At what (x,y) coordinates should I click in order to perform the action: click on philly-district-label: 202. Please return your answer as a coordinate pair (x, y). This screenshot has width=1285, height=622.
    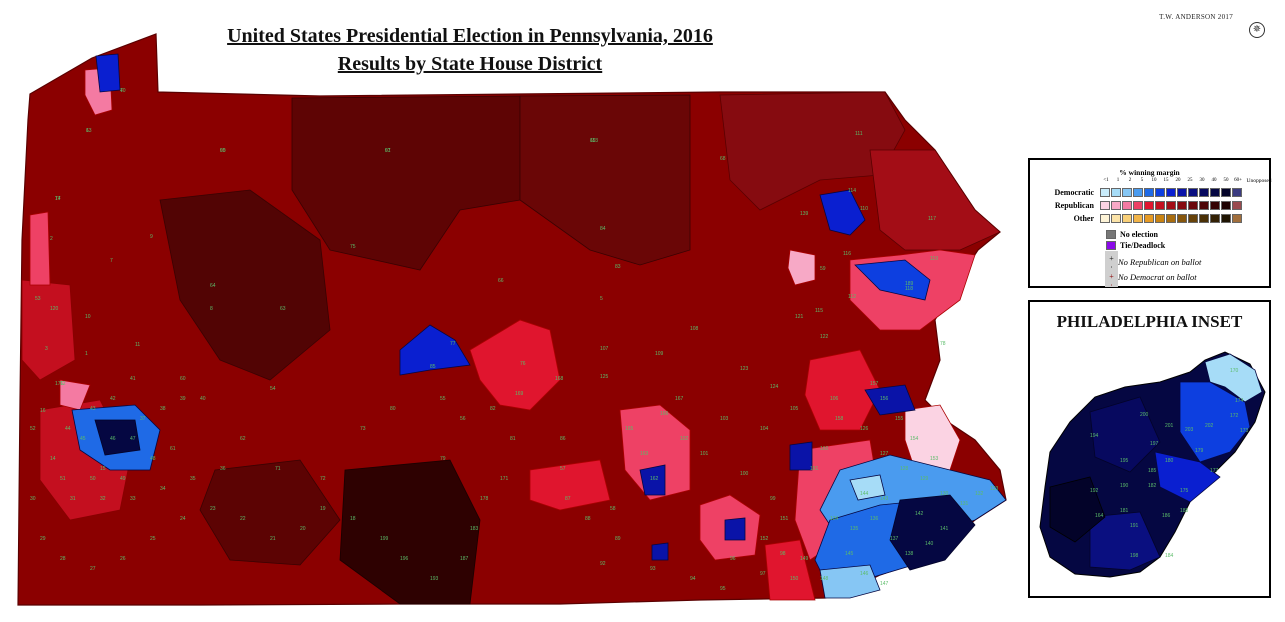
    Looking at the image, I should click on (1209, 426).